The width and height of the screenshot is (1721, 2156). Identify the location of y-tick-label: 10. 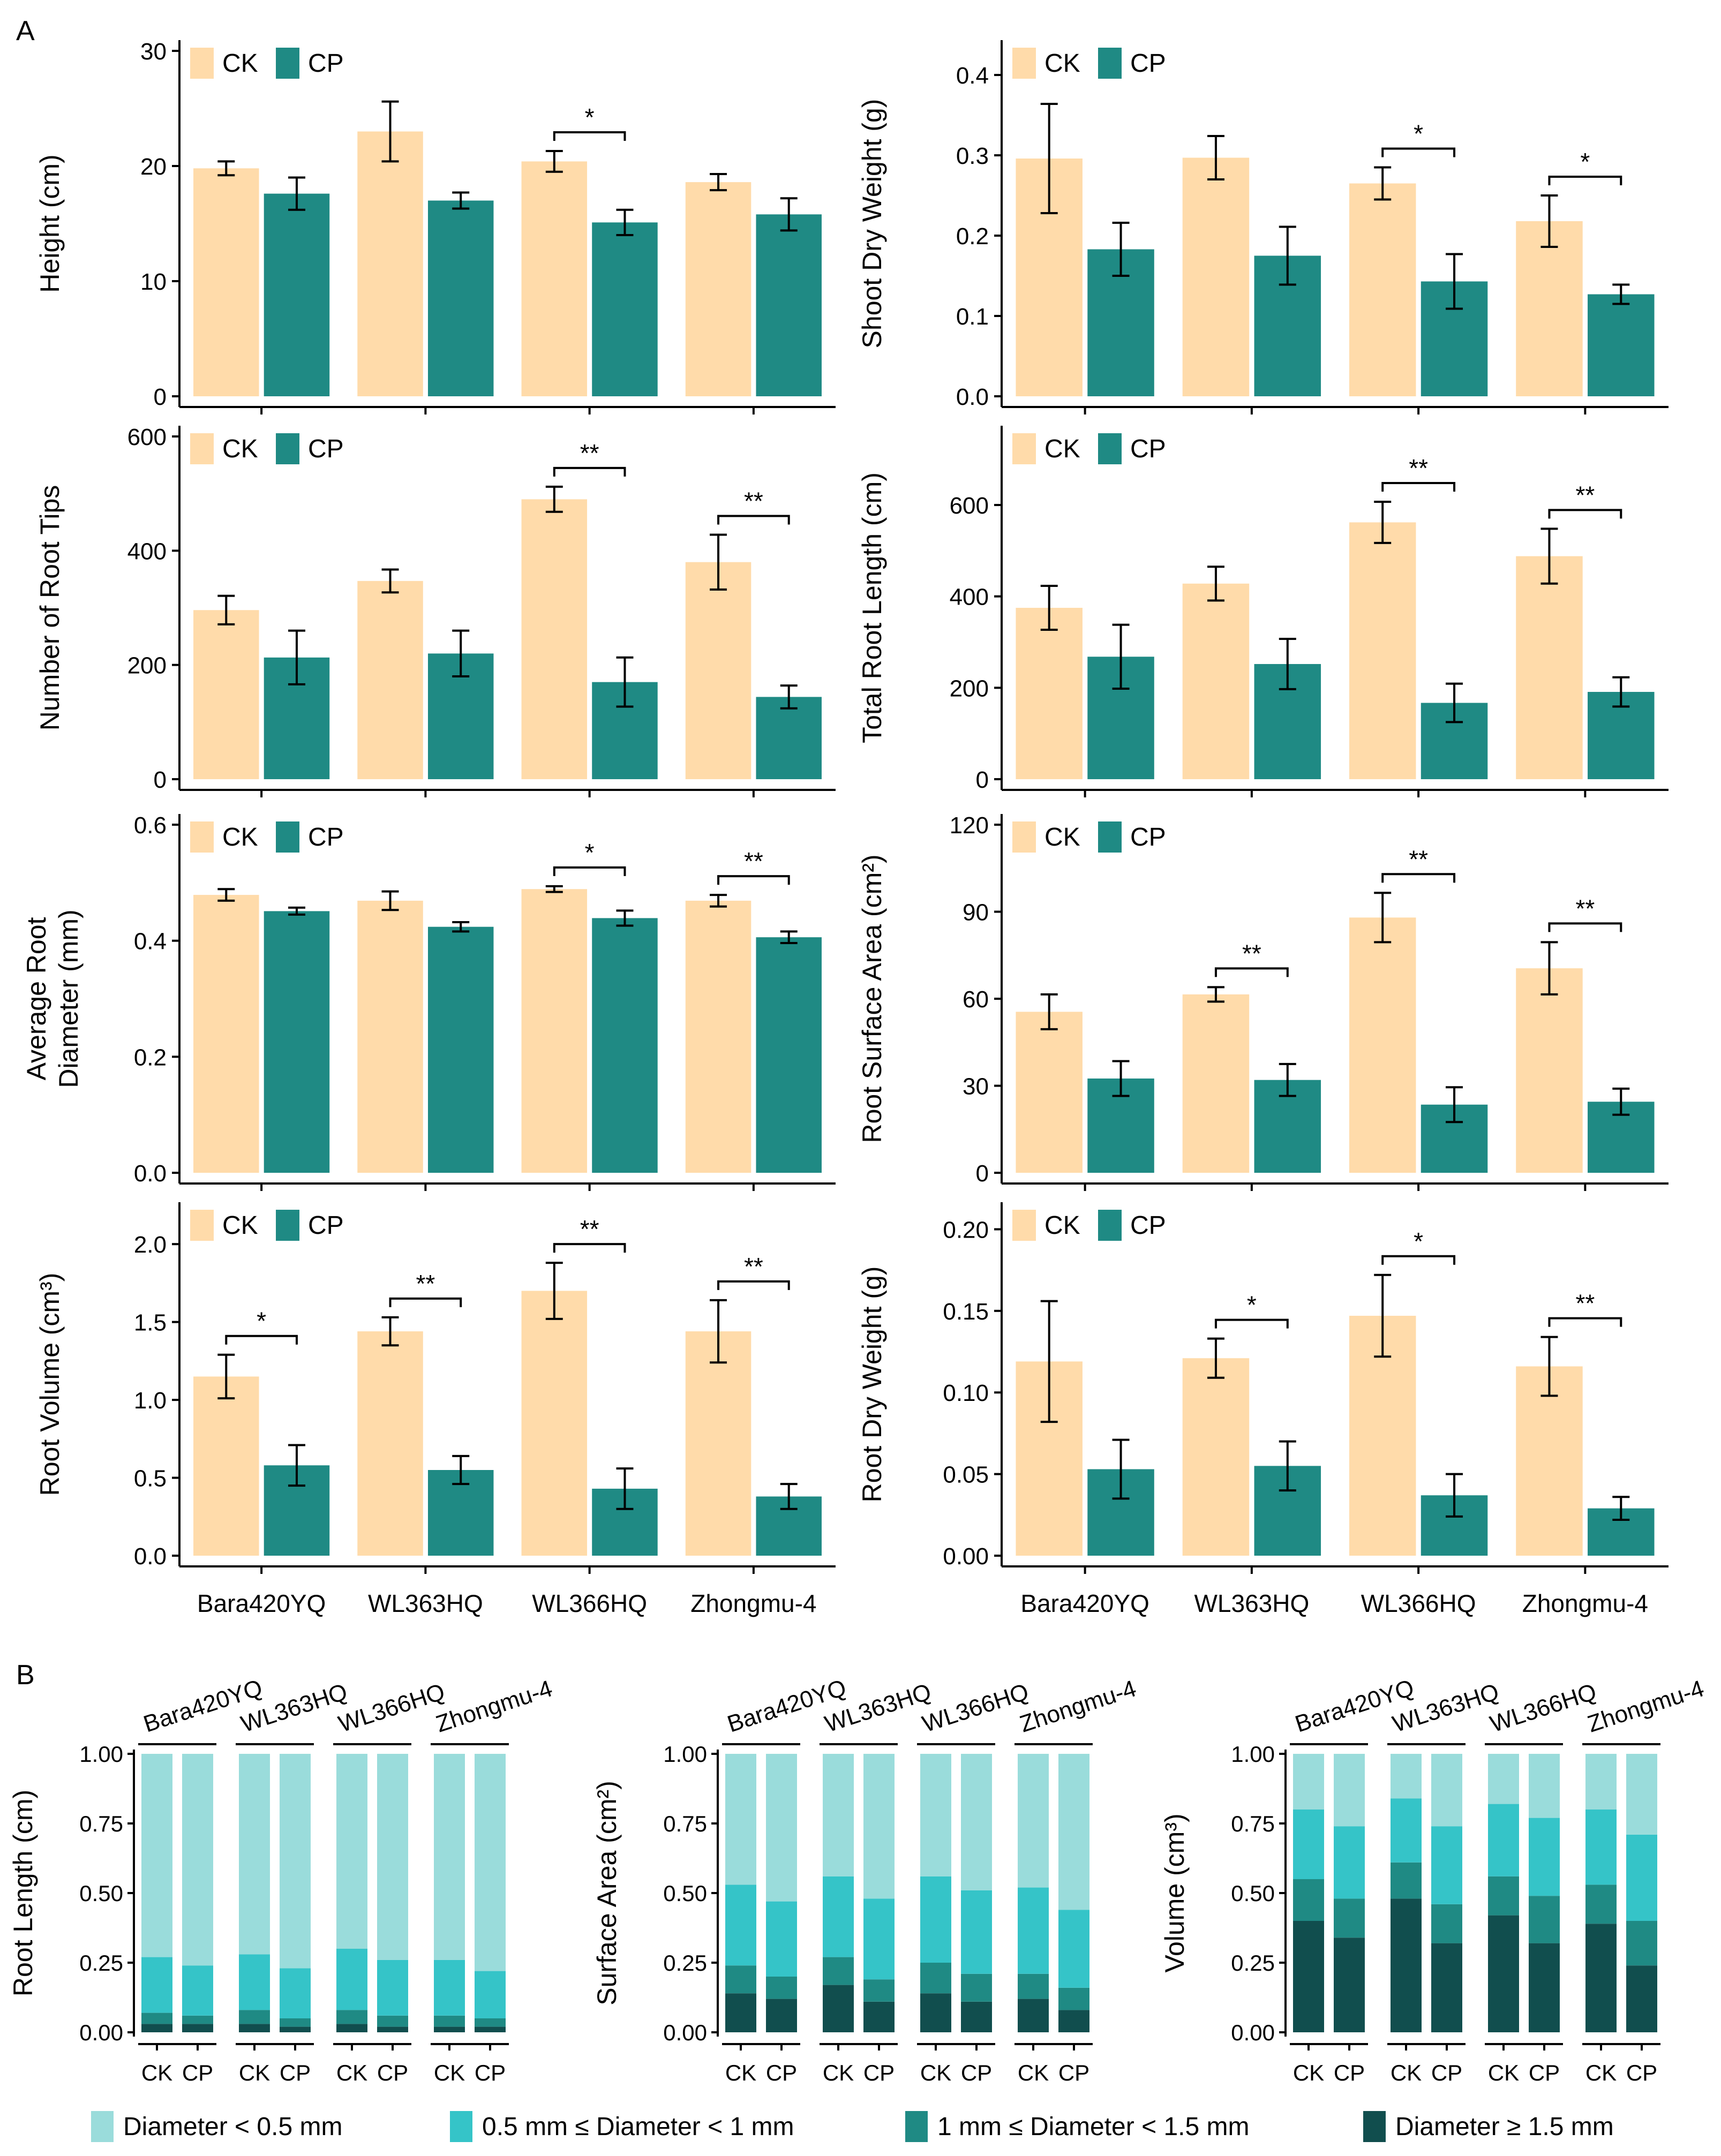
(153, 282).